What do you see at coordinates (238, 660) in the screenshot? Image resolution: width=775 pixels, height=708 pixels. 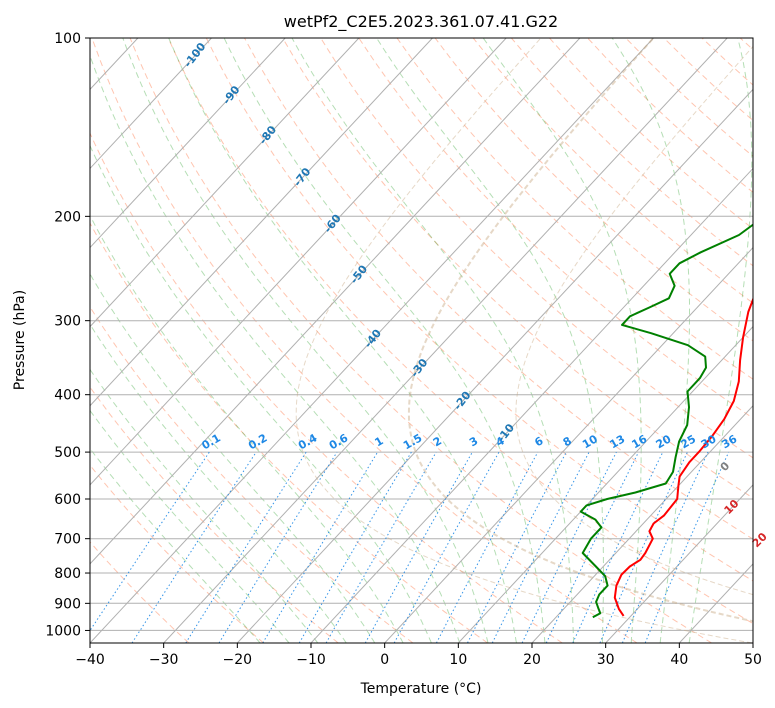 I see `x-tick-label: −20` at bounding box center [238, 660].